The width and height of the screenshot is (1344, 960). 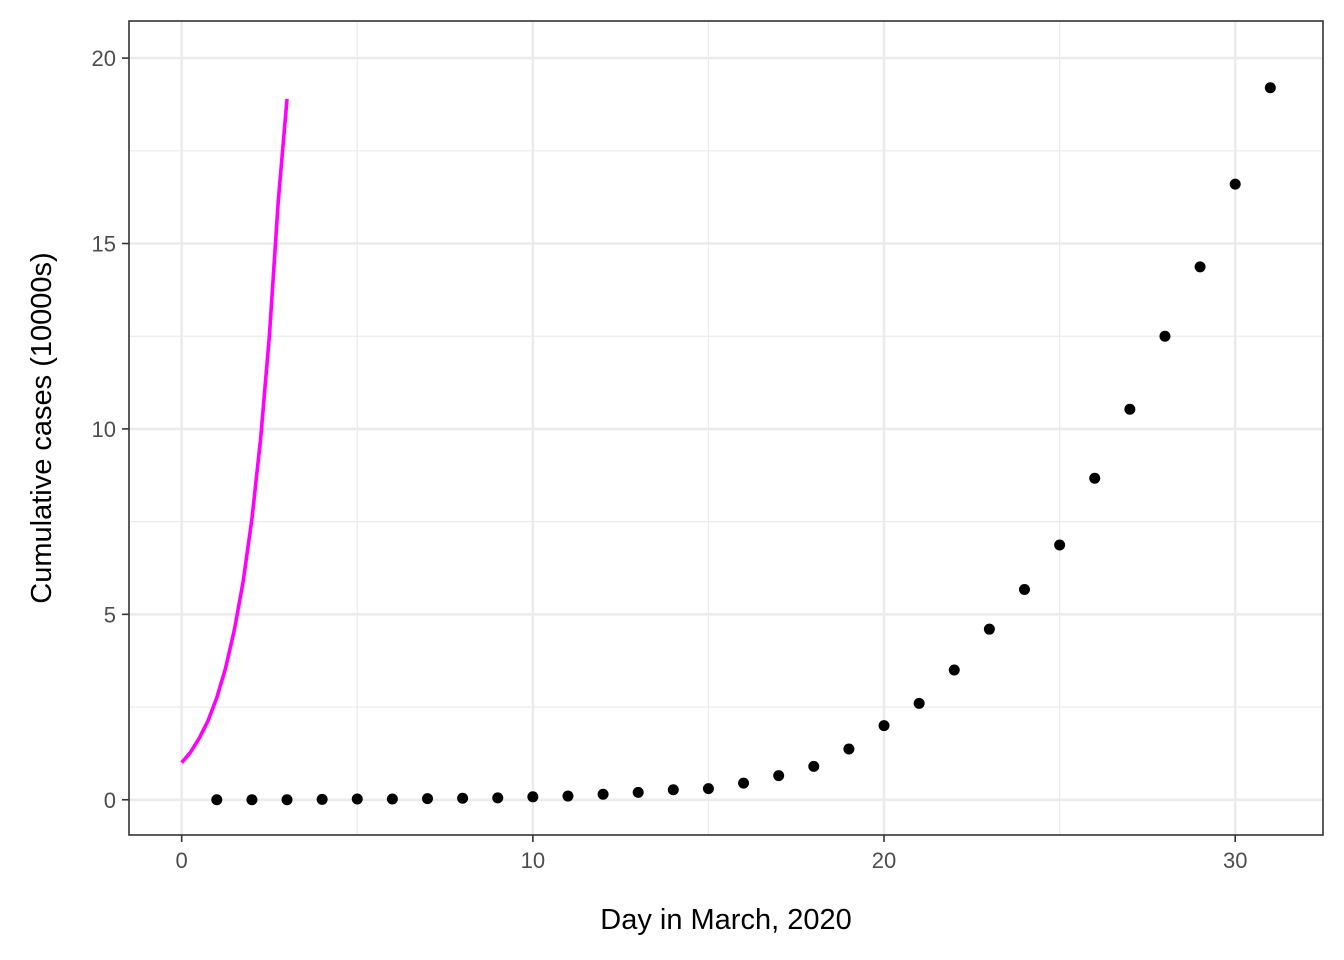 What do you see at coordinates (1235, 860) in the screenshot?
I see `x-tick-label: 30` at bounding box center [1235, 860].